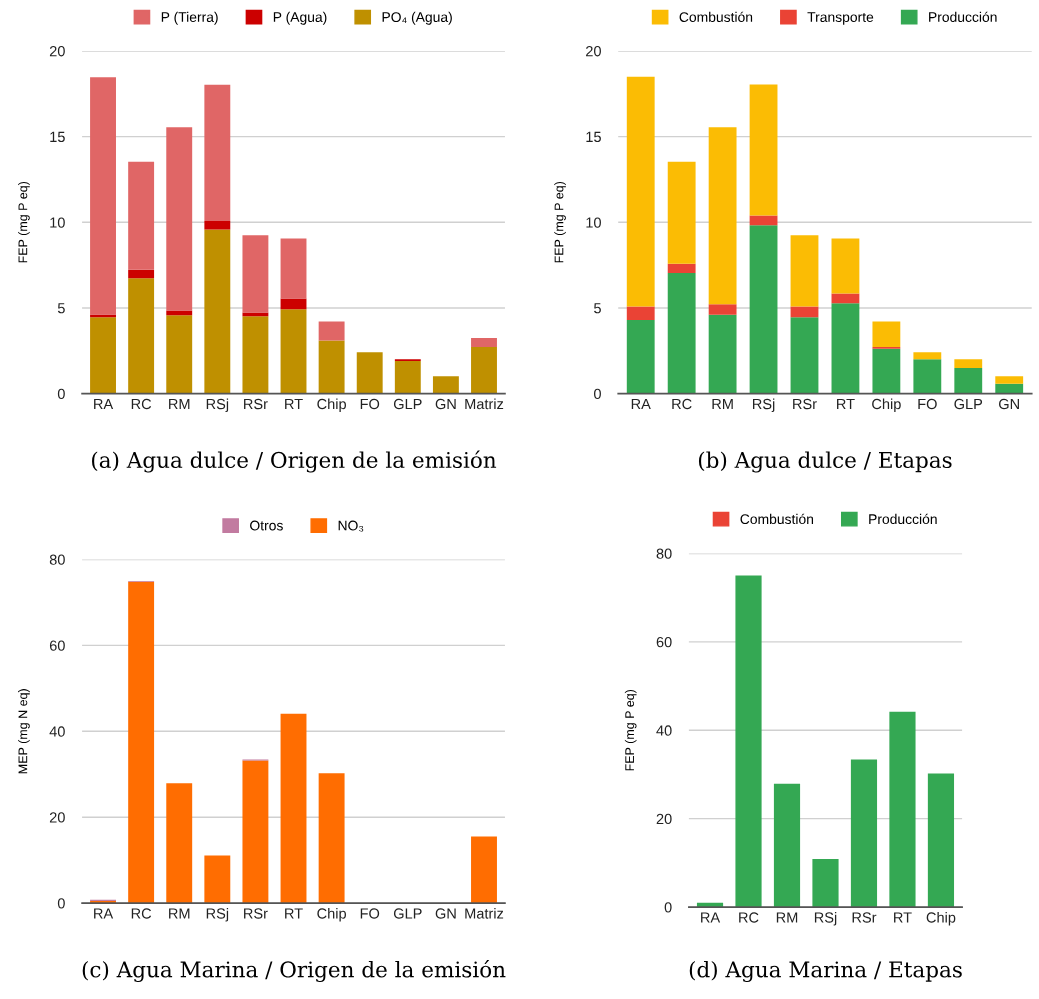 The image size is (1039, 999). What do you see at coordinates (825, 971) in the screenshot?
I see `text: (d) Agua Marina / Etapas` at bounding box center [825, 971].